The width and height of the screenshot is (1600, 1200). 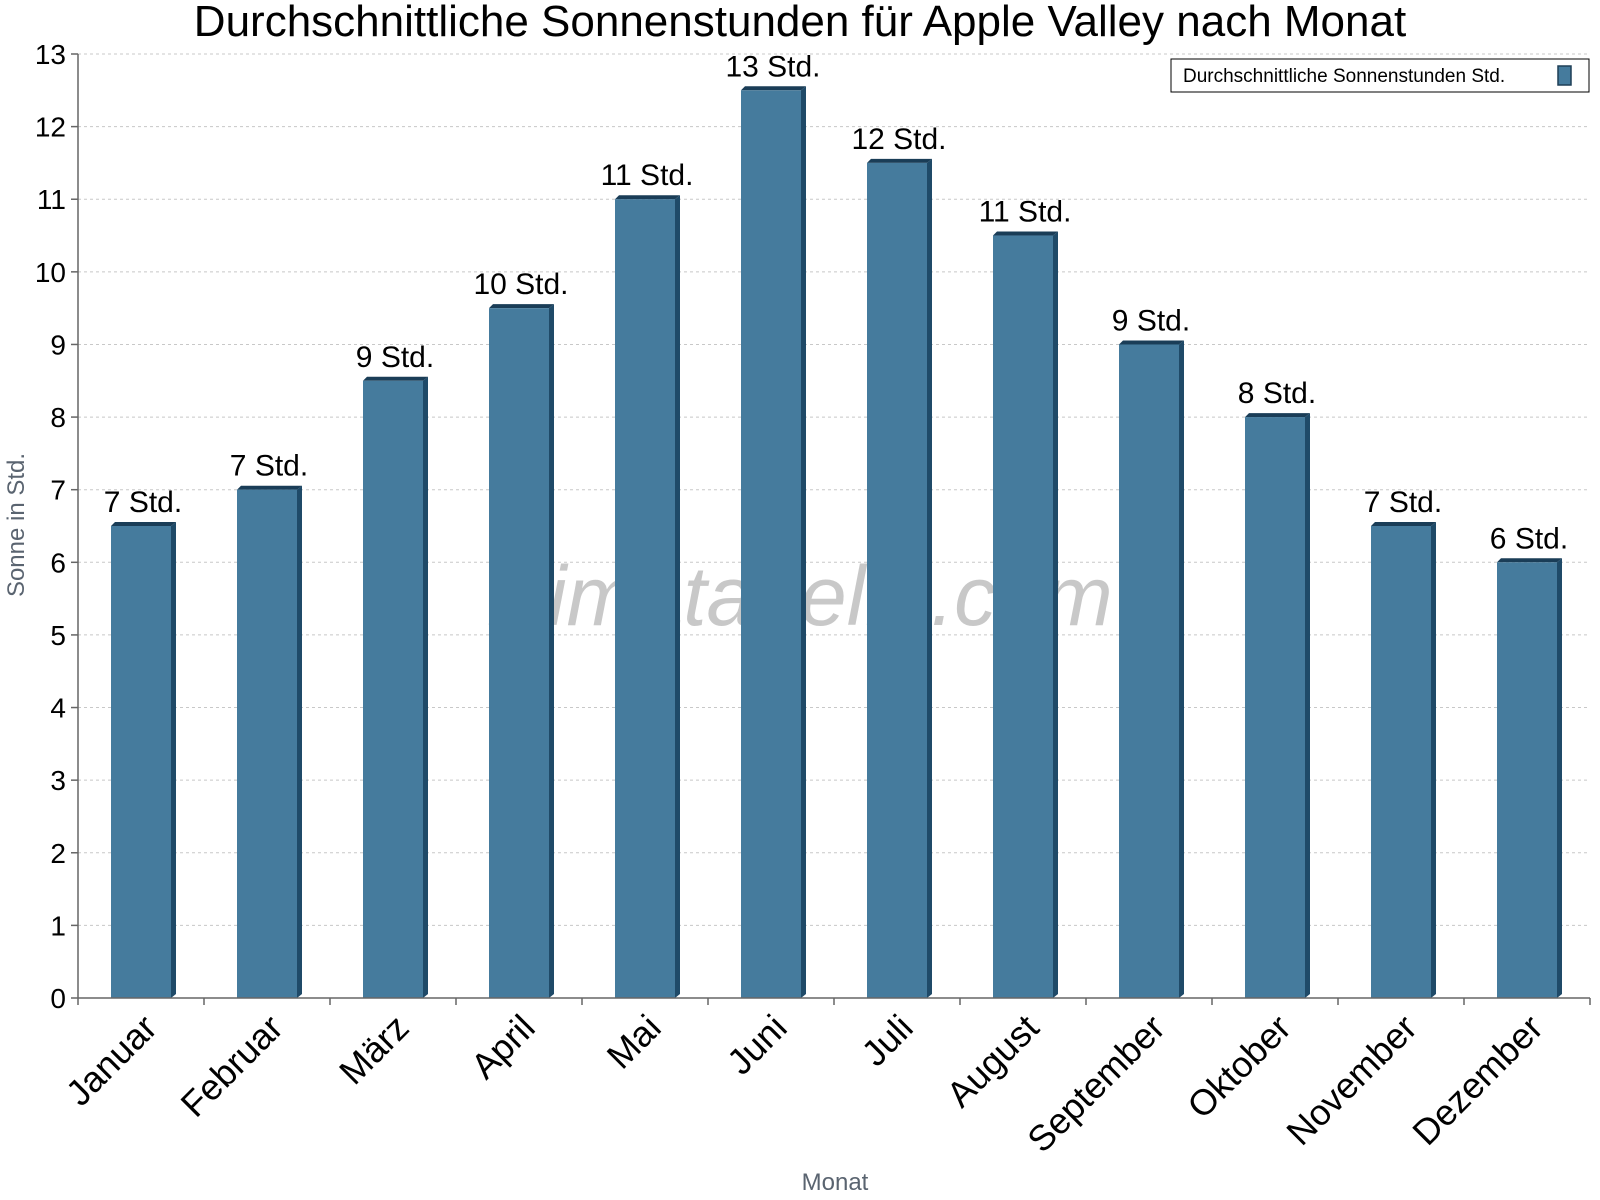 What do you see at coordinates (58, 417) in the screenshot?
I see `y-tick-label: 8` at bounding box center [58, 417].